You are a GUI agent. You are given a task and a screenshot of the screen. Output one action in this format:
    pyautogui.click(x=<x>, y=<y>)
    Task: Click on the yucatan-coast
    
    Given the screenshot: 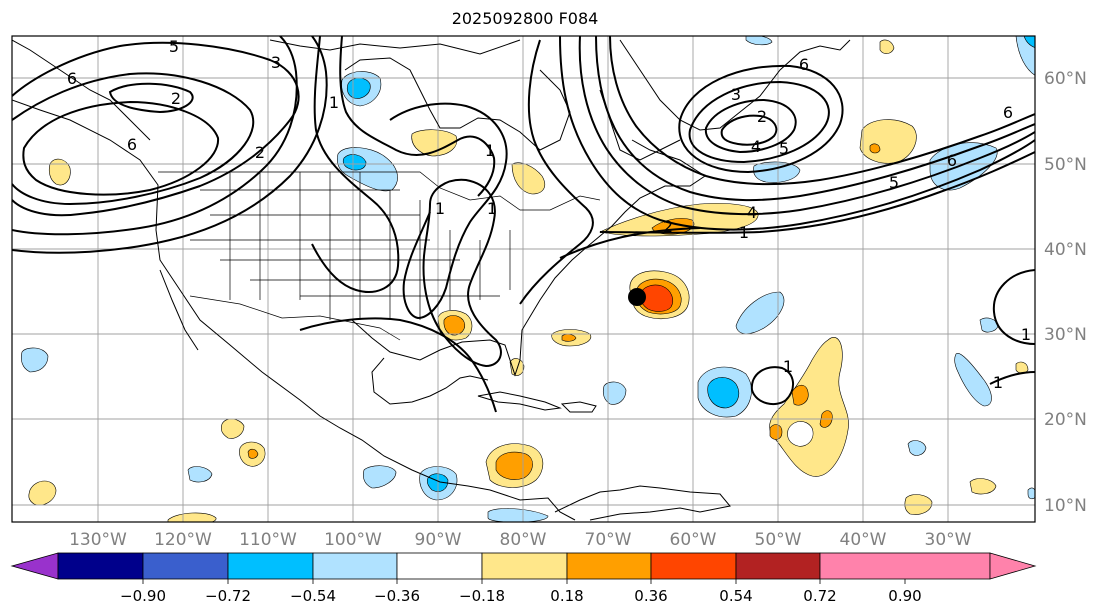 What is the action you would take?
    pyautogui.click(x=430, y=381)
    